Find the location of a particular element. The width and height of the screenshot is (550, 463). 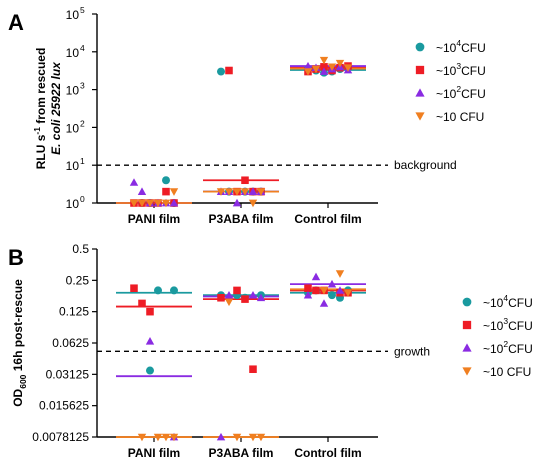

y-tick-label: 0.0078125 is located at coordinates (60, 437).